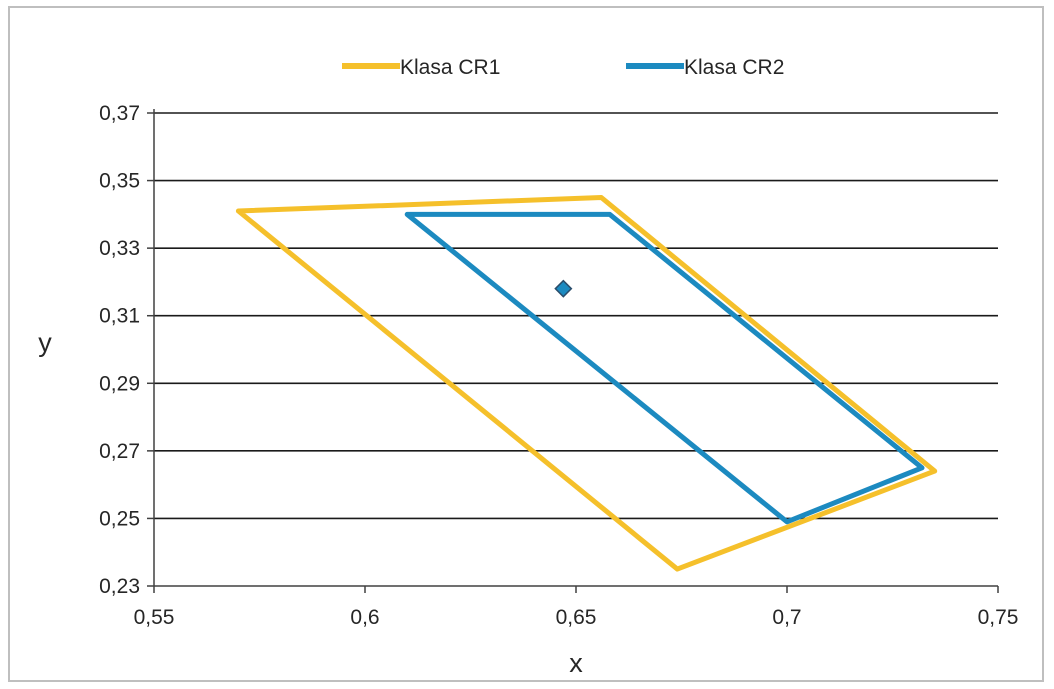 Image resolution: width=1054 pixels, height=689 pixels. I want to click on x-tick-label: 0,55, so click(154, 617).